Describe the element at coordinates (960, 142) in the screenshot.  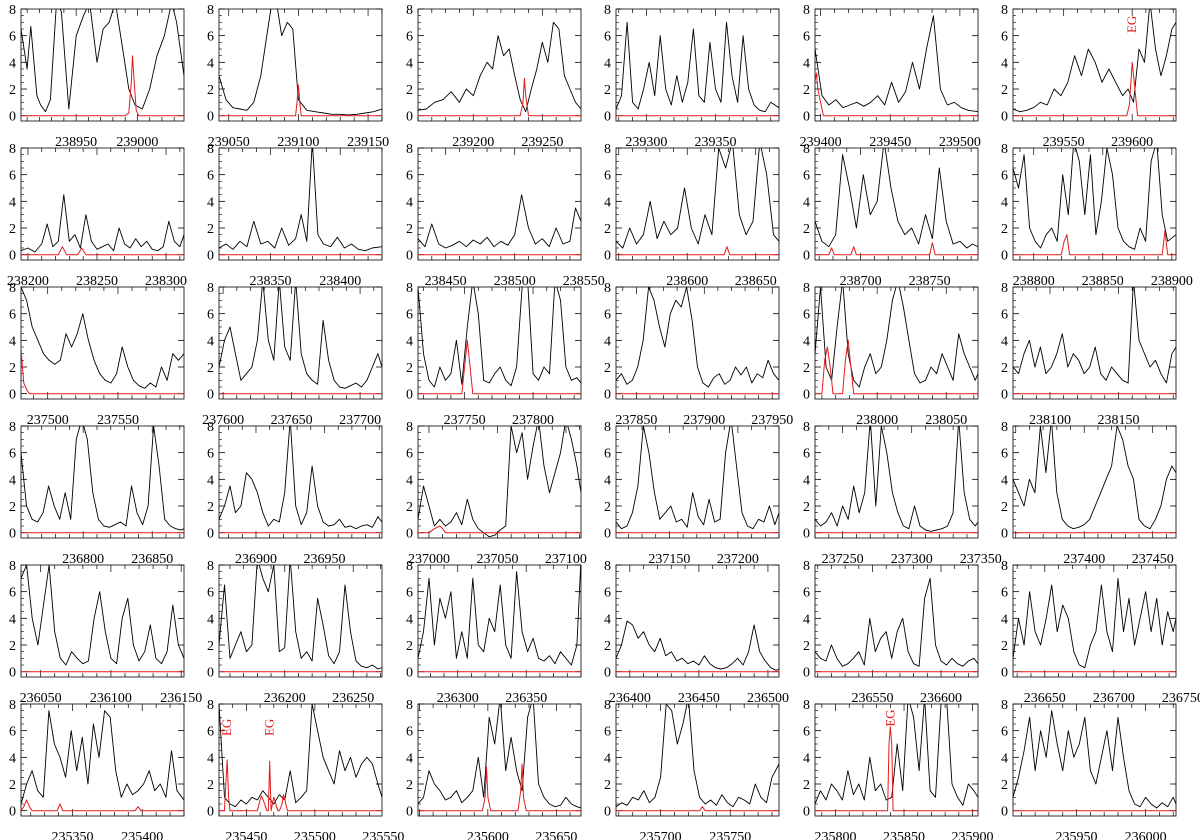
I see `x-tick-label: 239500` at that location.